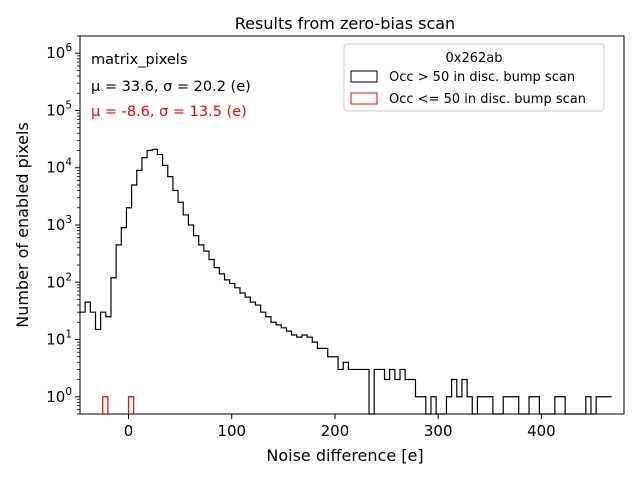  What do you see at coordinates (59, 109) in the screenshot?
I see `y-tick-label: 10⁵` at bounding box center [59, 109].